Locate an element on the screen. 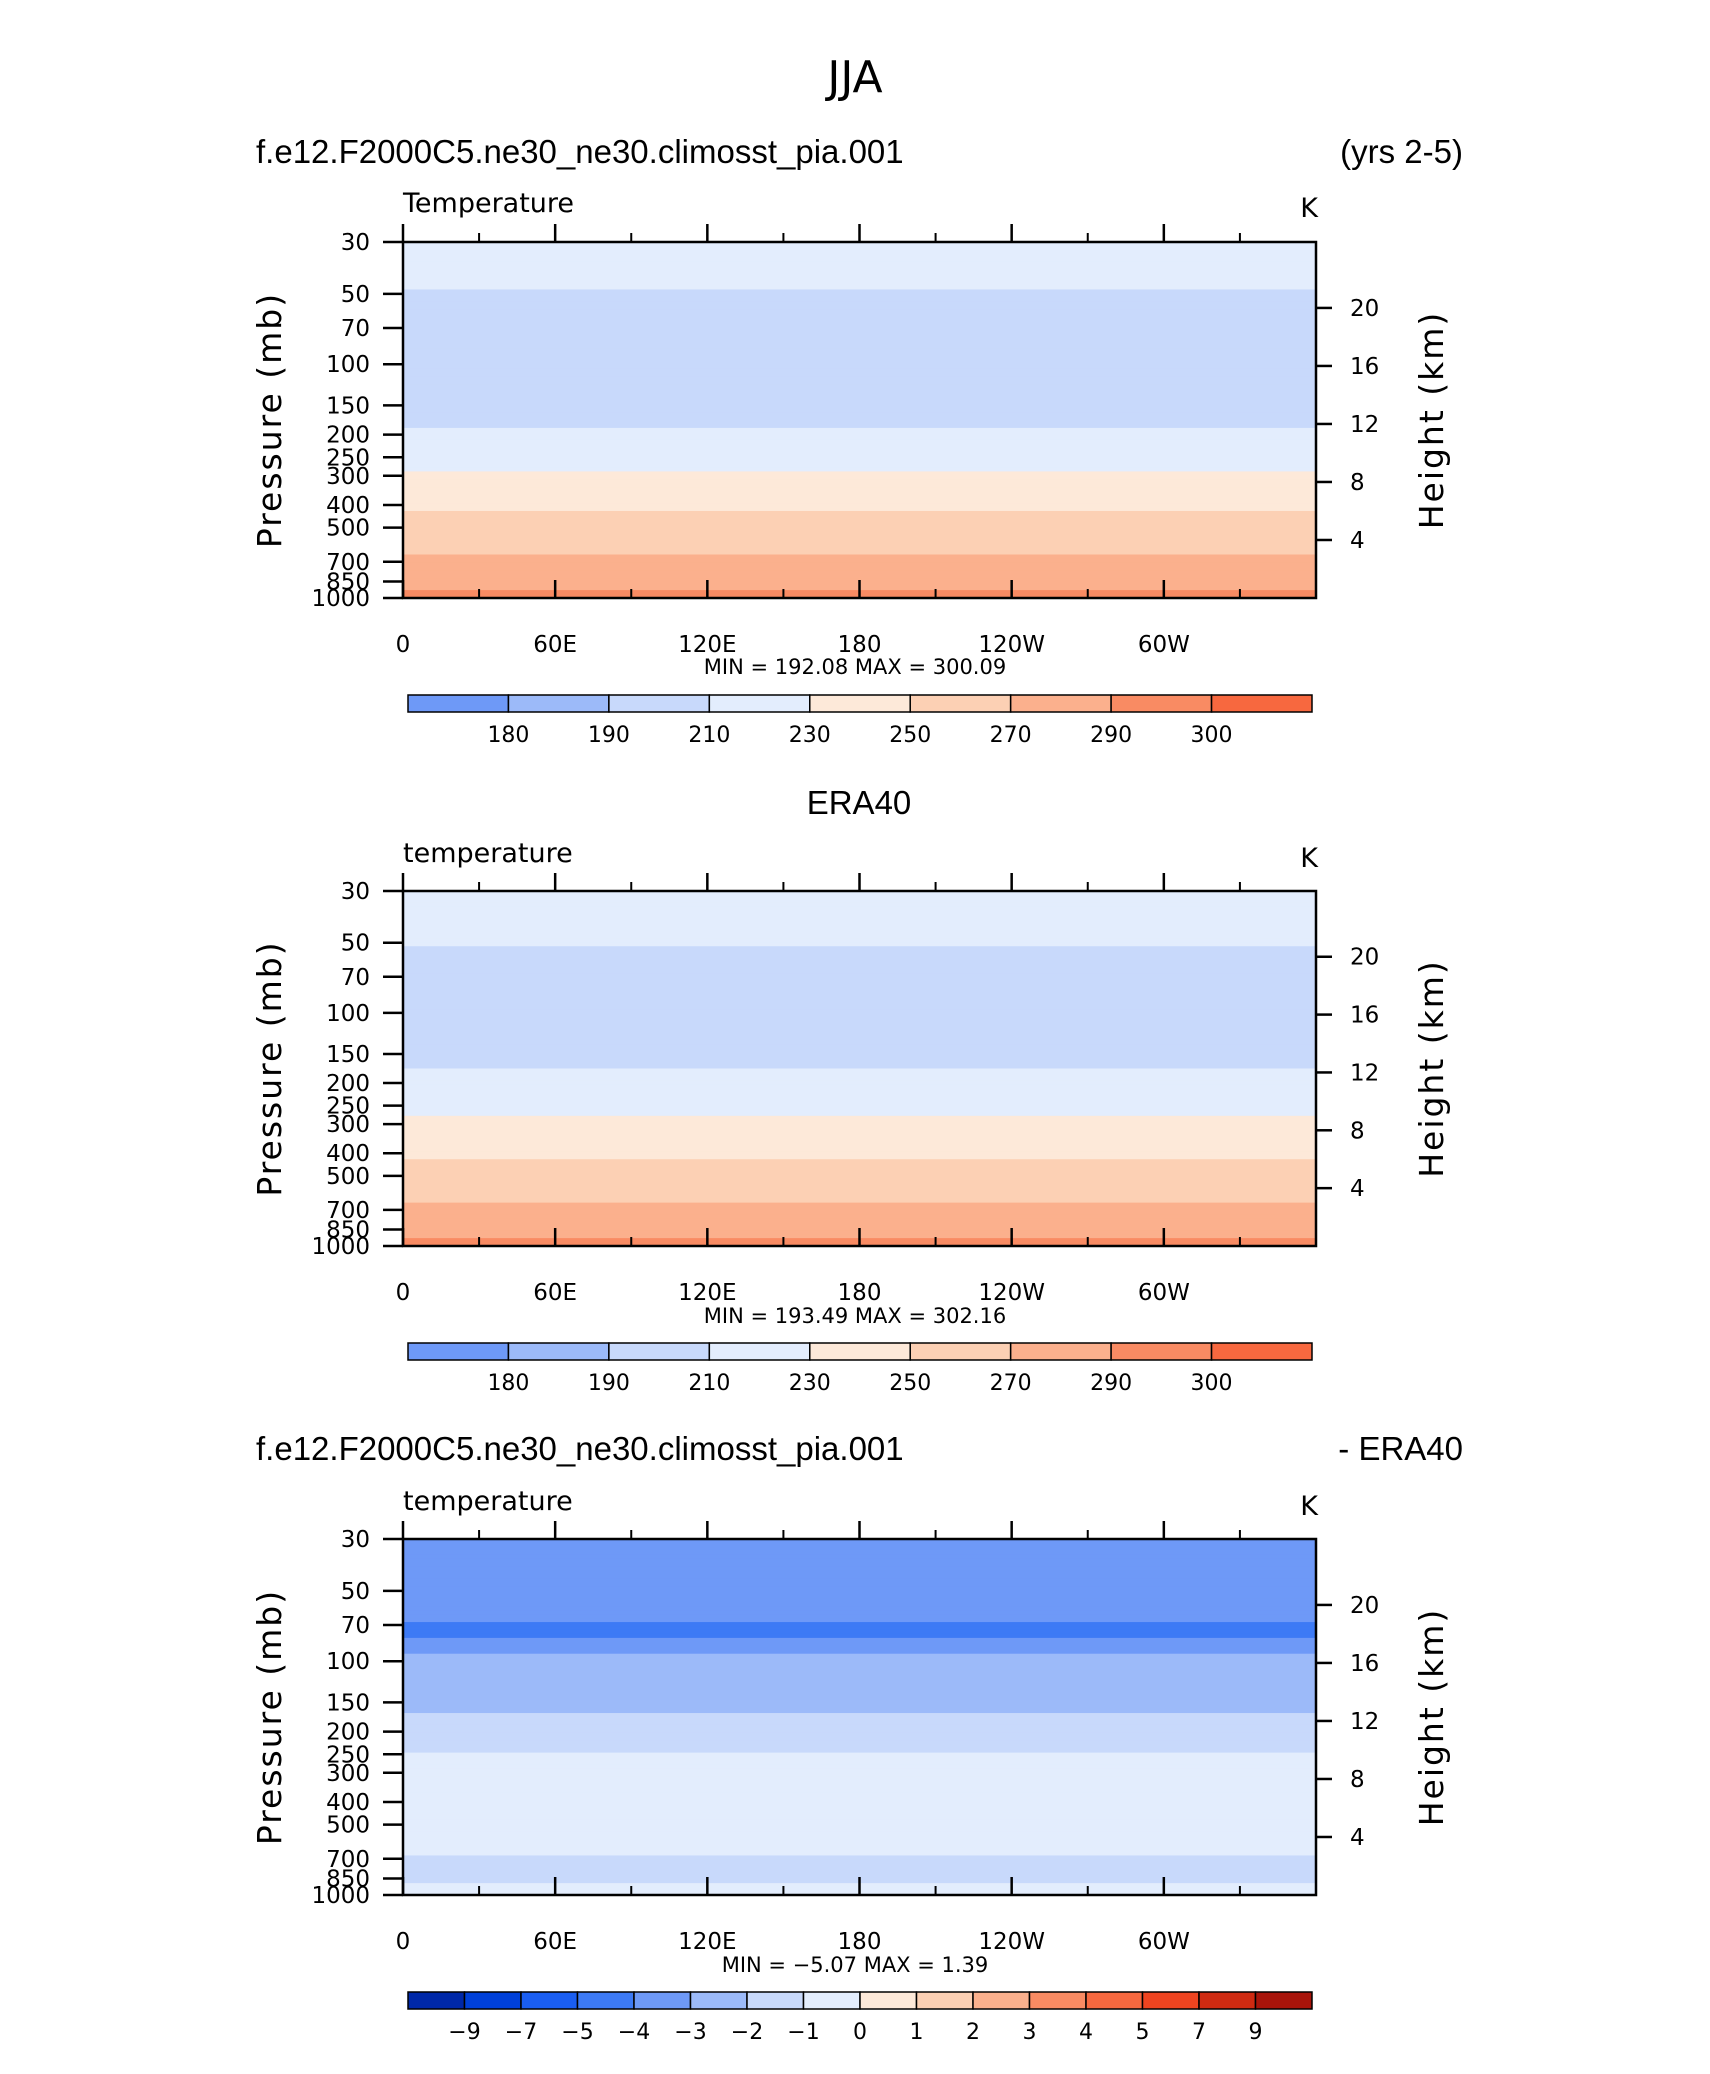  colorbar-label: 0 is located at coordinates (860, 2032).